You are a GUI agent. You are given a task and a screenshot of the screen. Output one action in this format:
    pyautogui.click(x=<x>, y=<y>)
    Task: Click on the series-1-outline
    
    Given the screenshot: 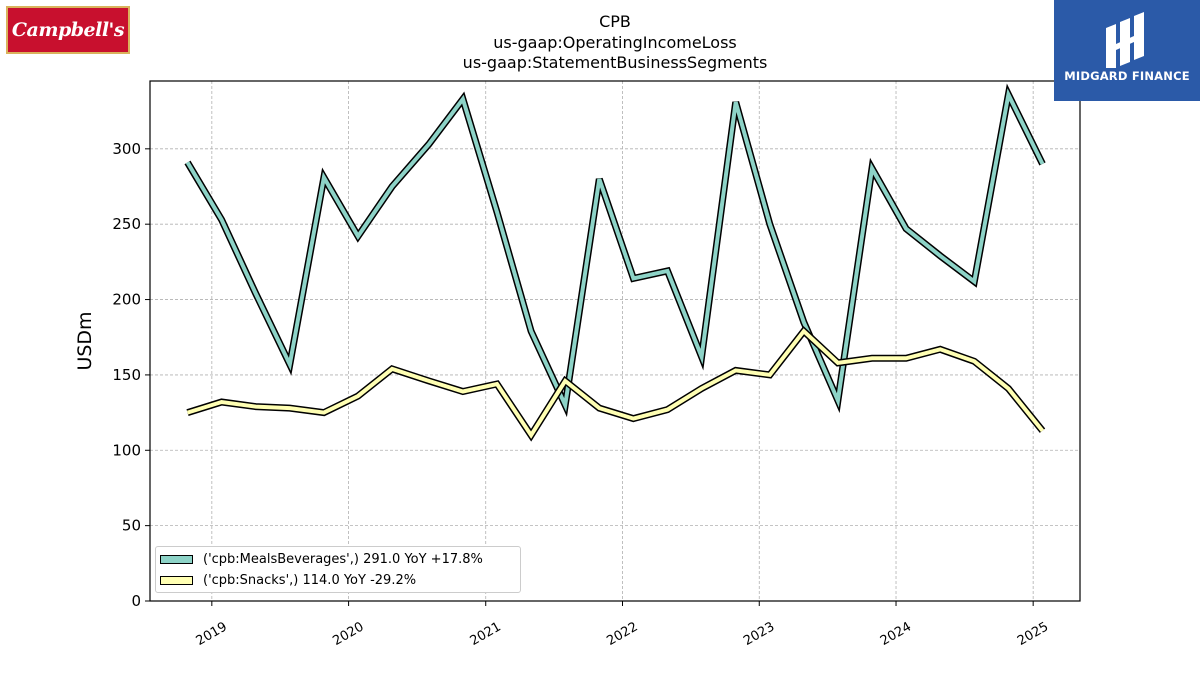 What is the action you would take?
    pyautogui.click(x=616, y=384)
    